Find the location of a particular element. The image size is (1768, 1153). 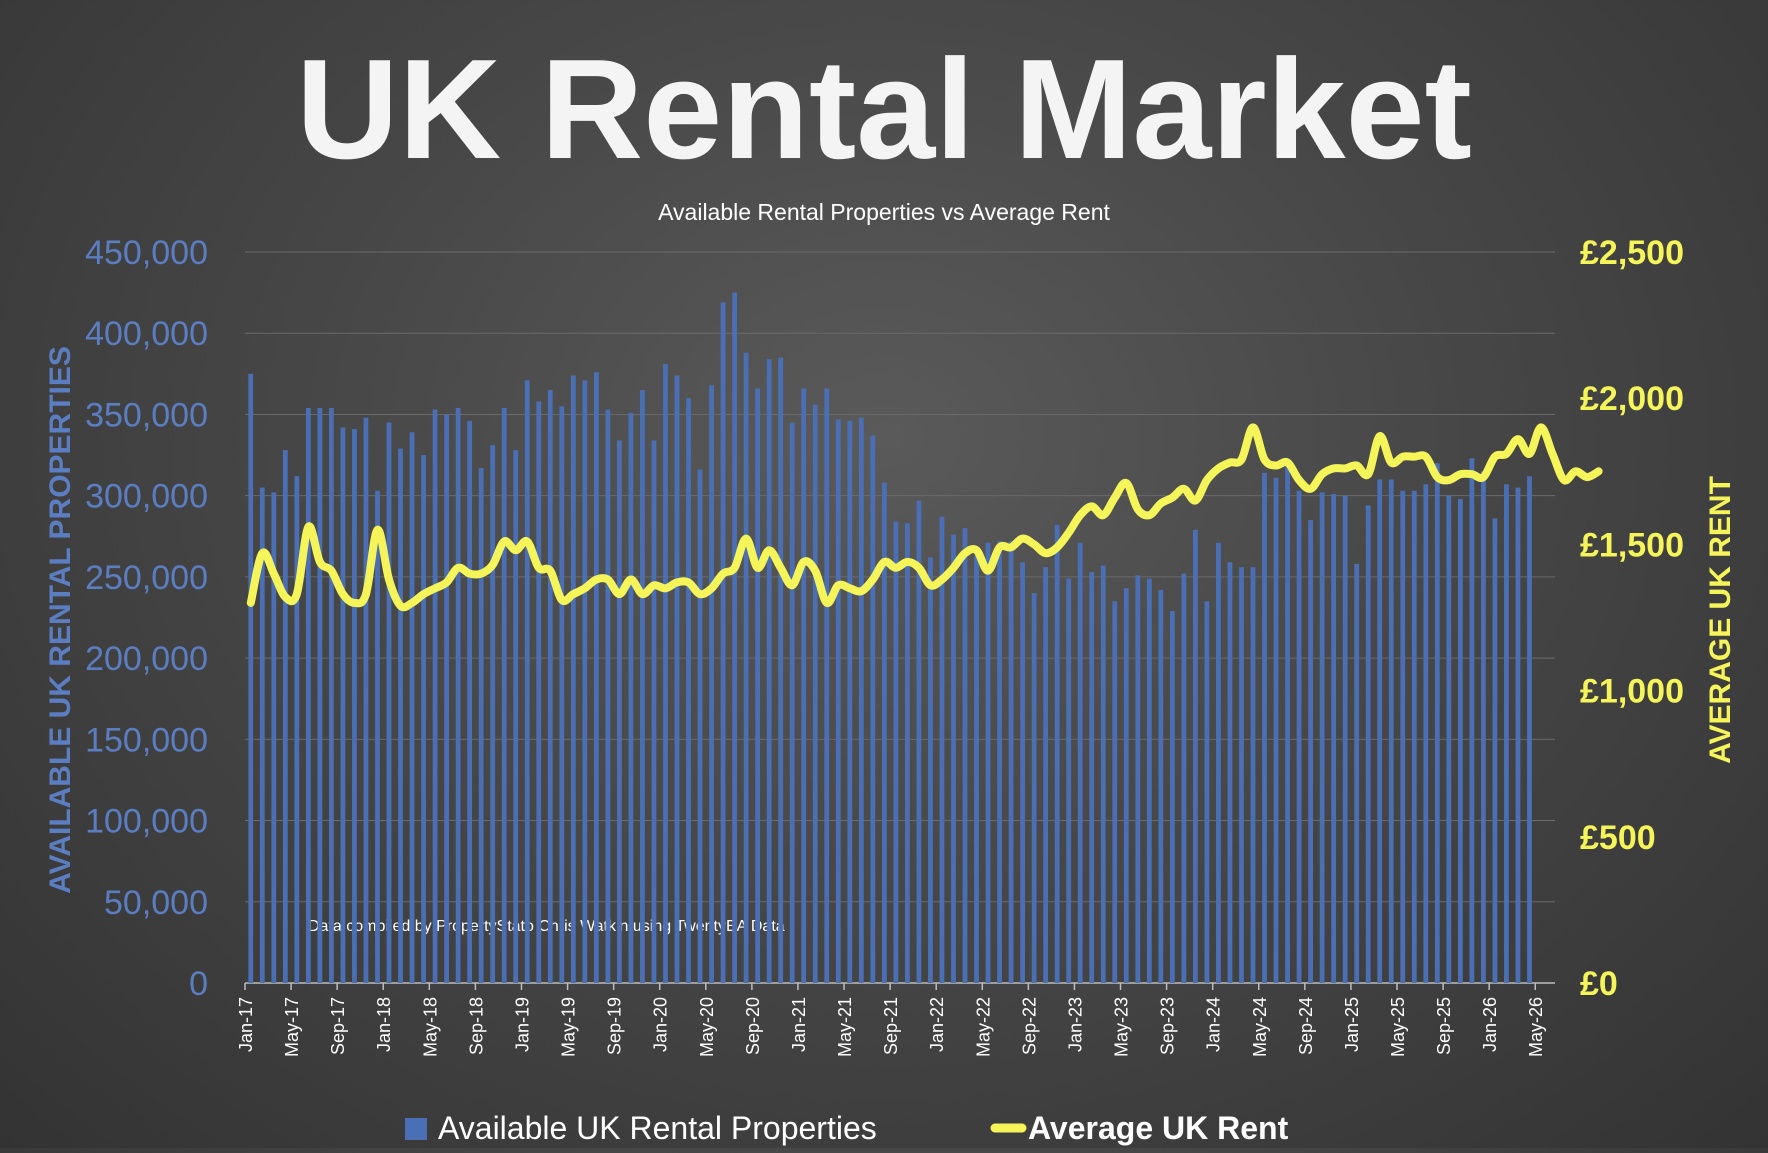

x-tick-label: May-24 is located at coordinates (1260, 1027).